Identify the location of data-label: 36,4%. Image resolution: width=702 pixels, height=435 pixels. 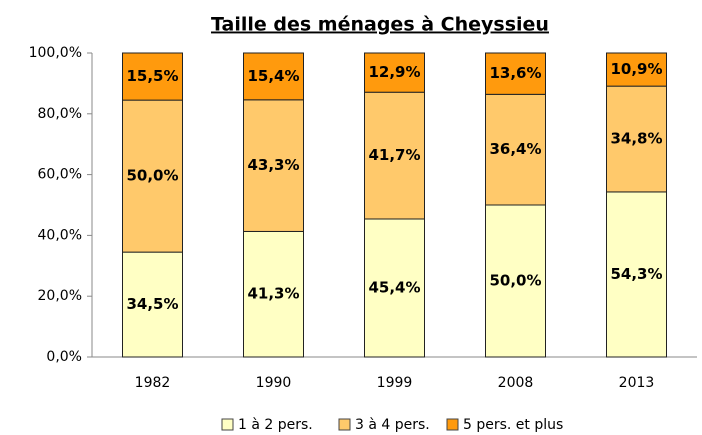
(515, 149).